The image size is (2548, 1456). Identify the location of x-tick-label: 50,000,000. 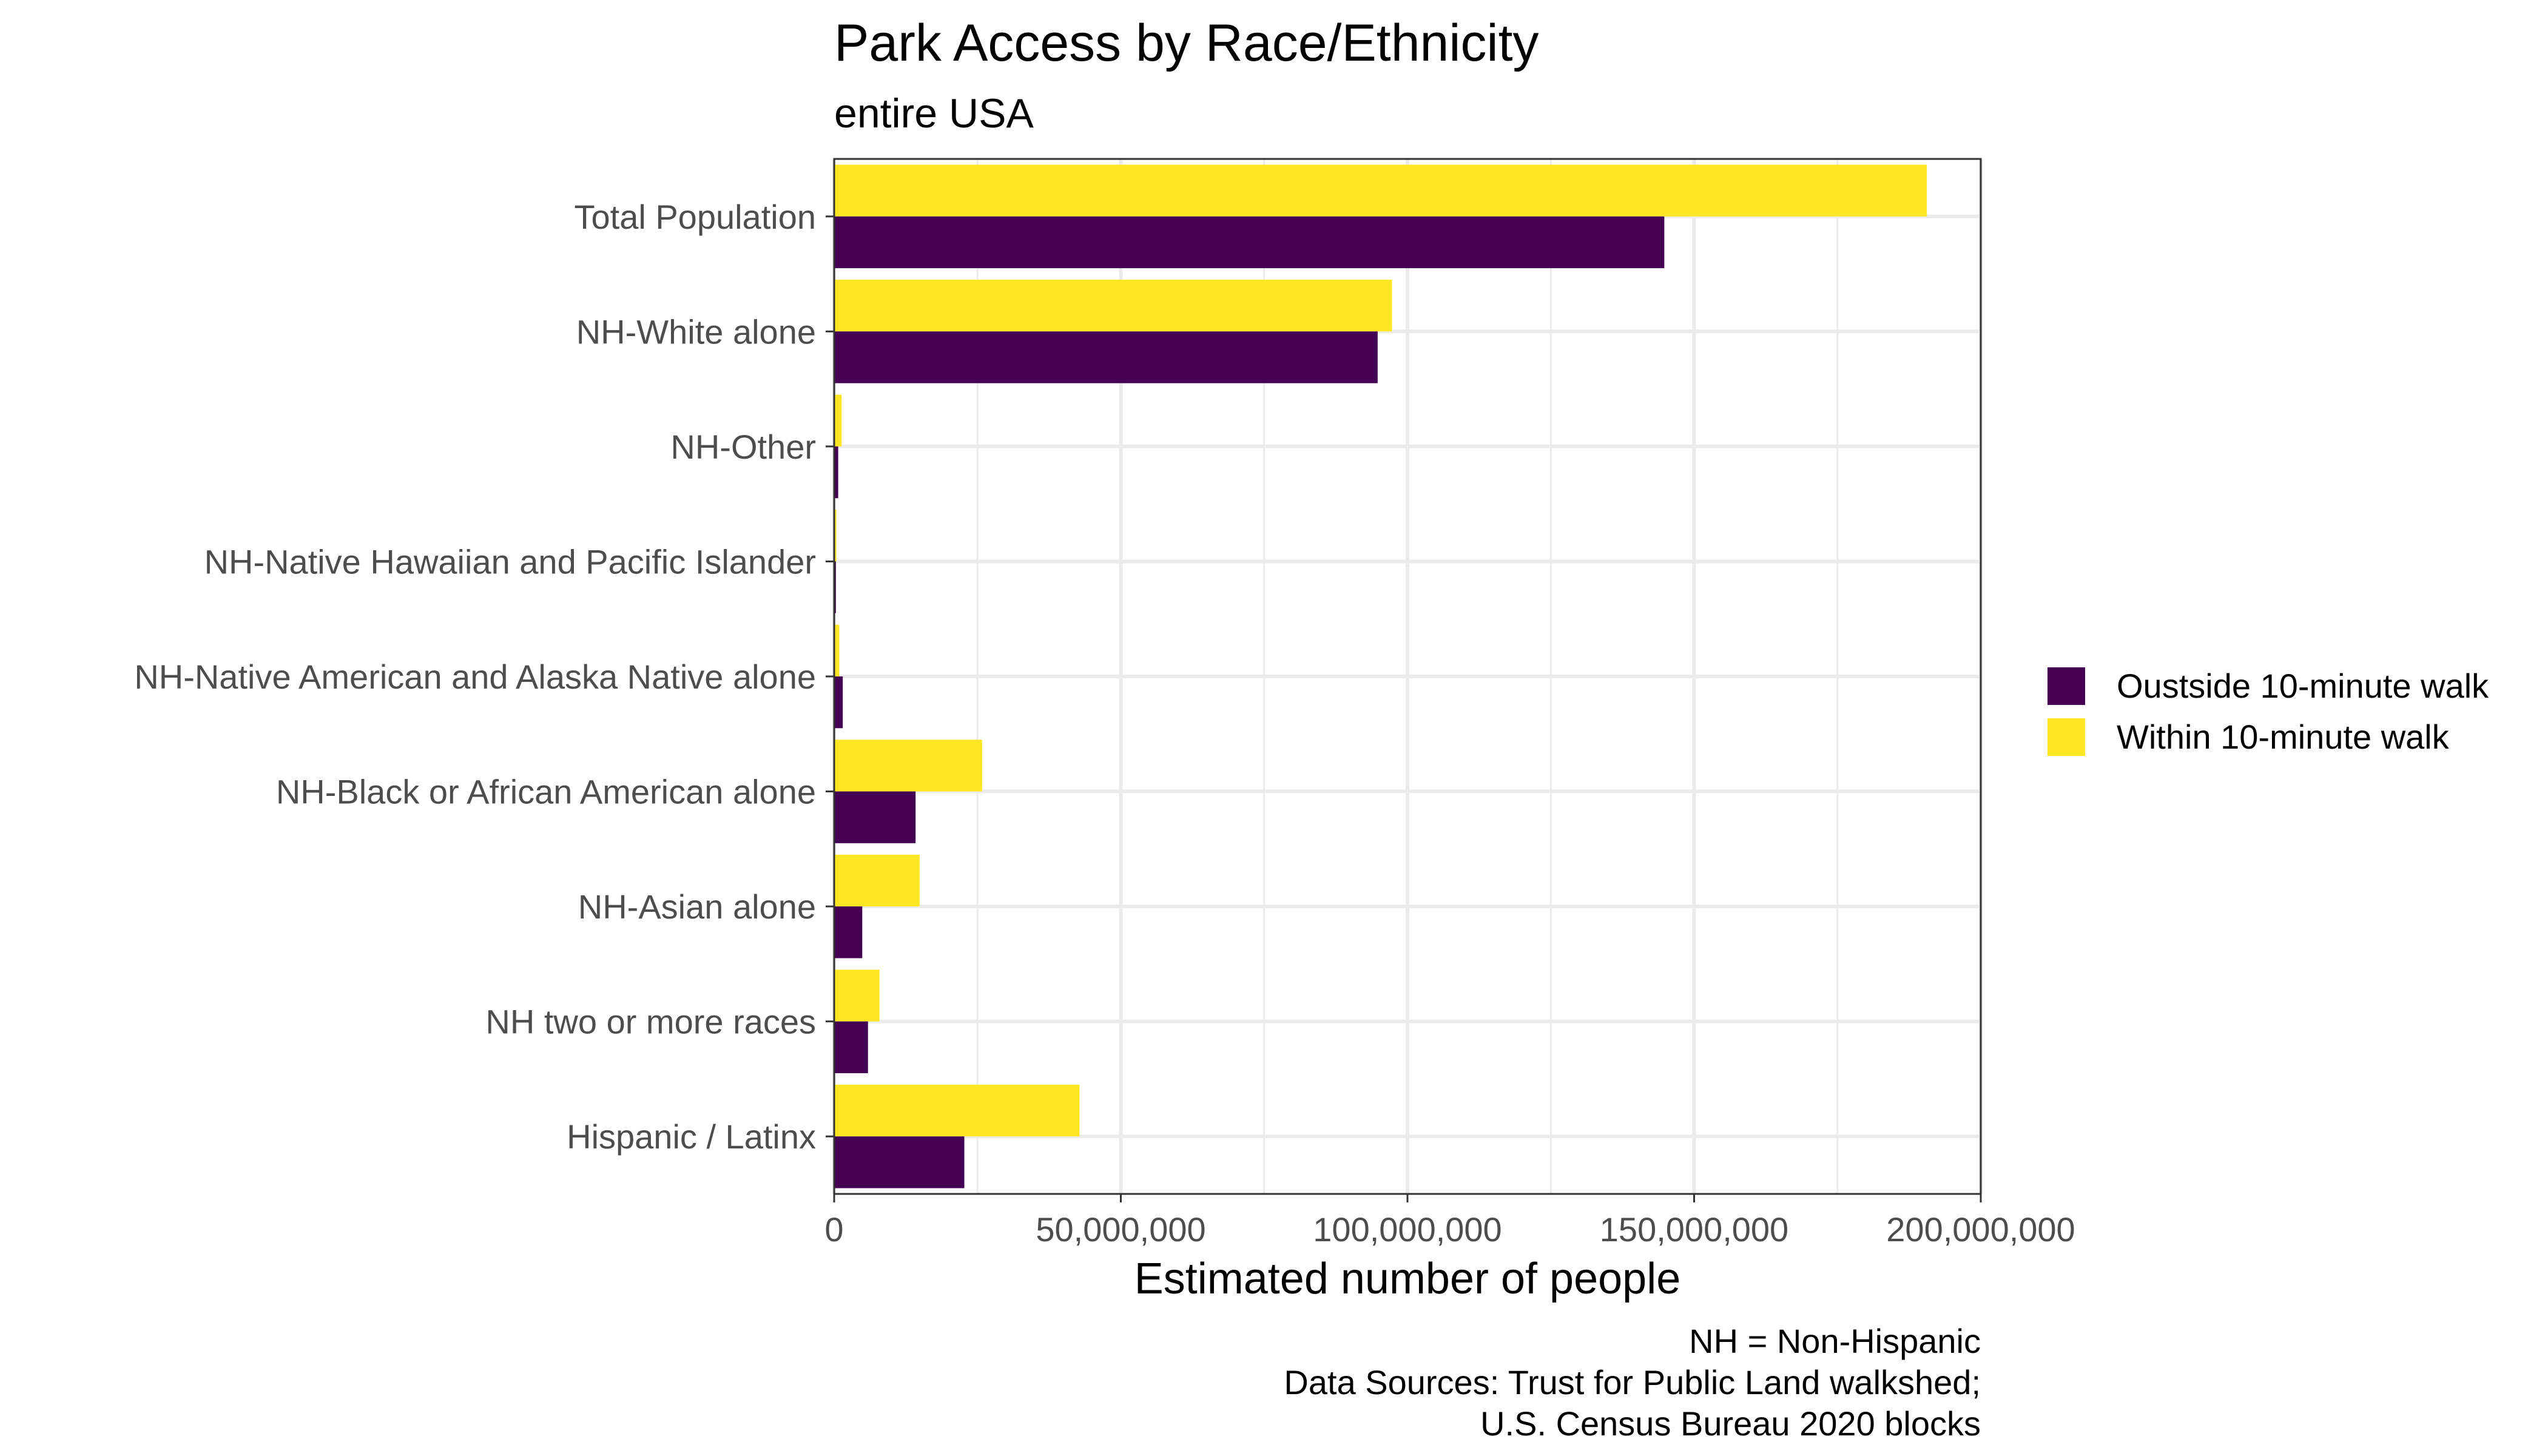
(1120, 1229).